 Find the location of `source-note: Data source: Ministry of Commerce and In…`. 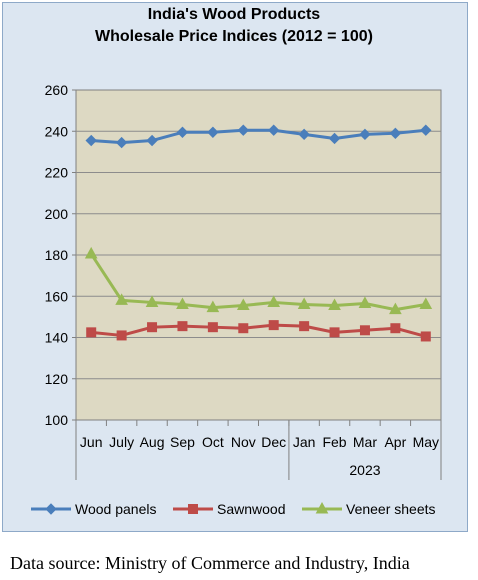

source-note: Data source: Ministry of Commerce and In… is located at coordinates (210, 563).